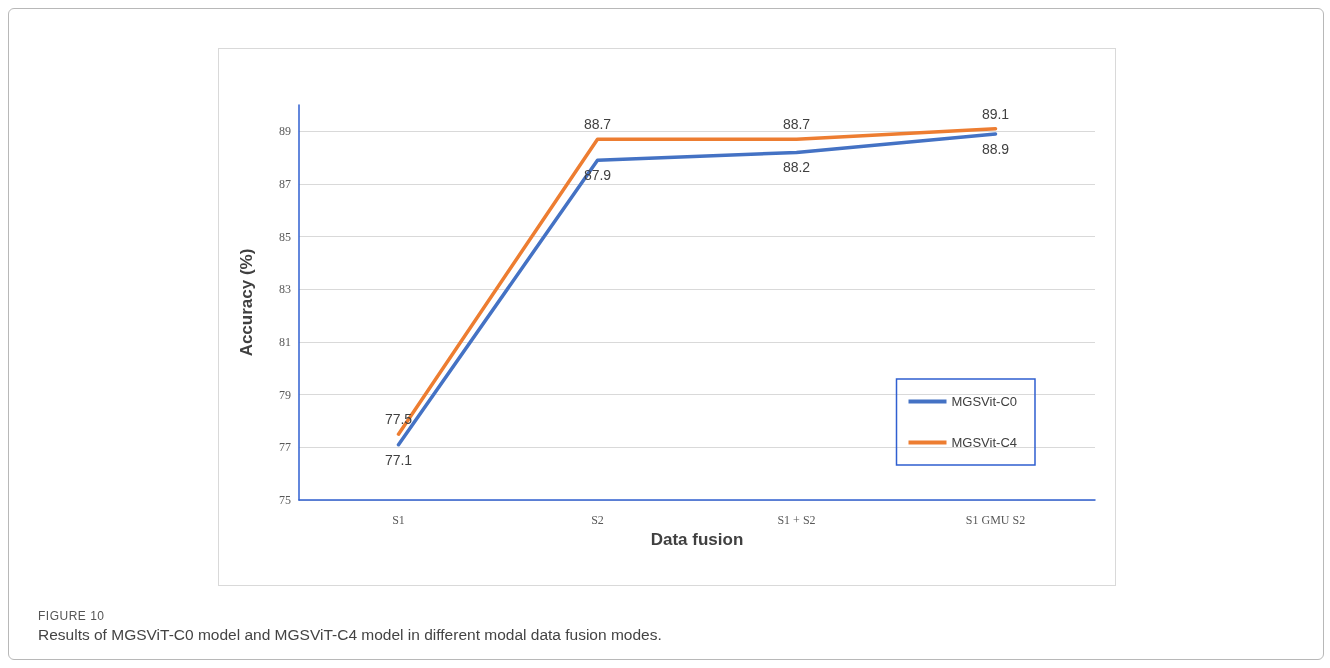 This screenshot has width=1330, height=668. What do you see at coordinates (285, 394) in the screenshot?
I see `y-tick-label: 79` at bounding box center [285, 394].